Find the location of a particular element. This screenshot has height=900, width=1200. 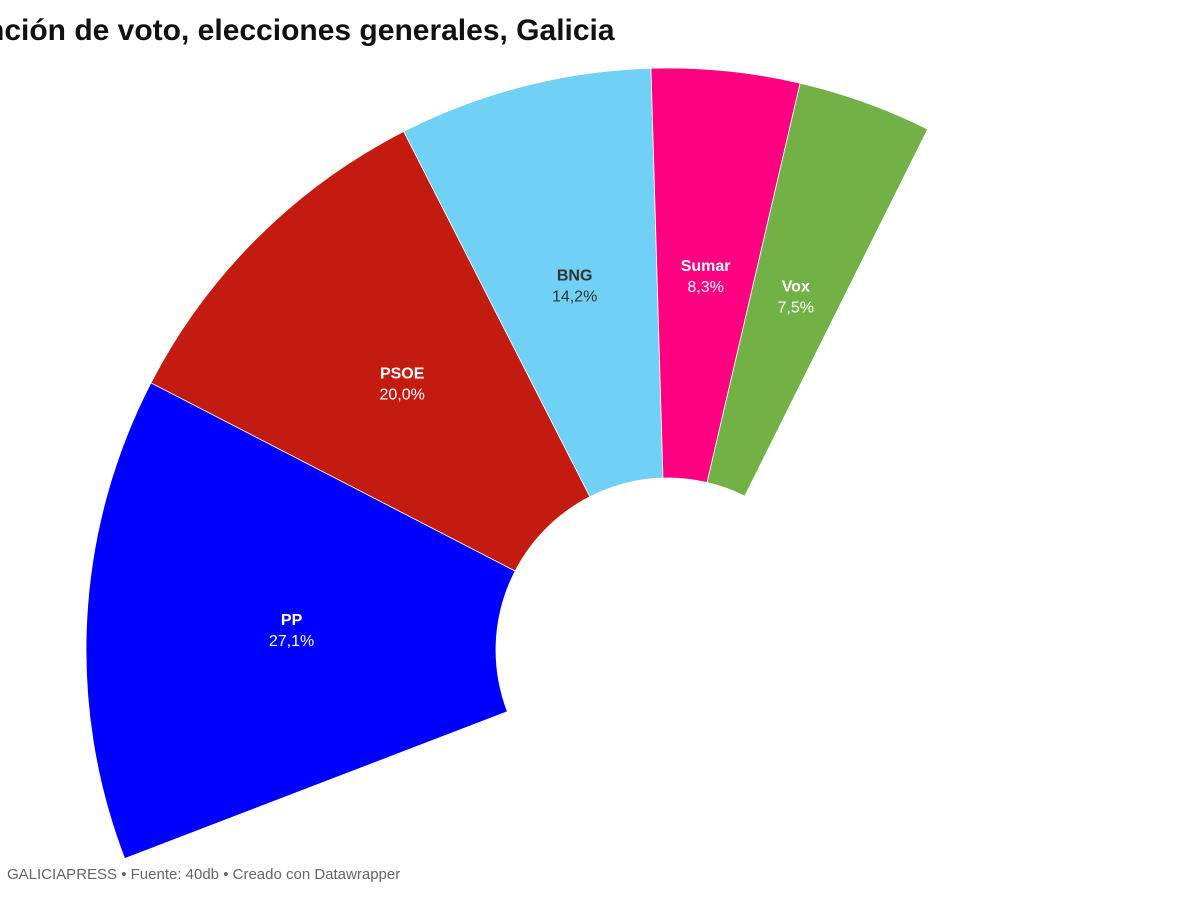

slice-value-sumar: 8,3% is located at coordinates (705, 287).